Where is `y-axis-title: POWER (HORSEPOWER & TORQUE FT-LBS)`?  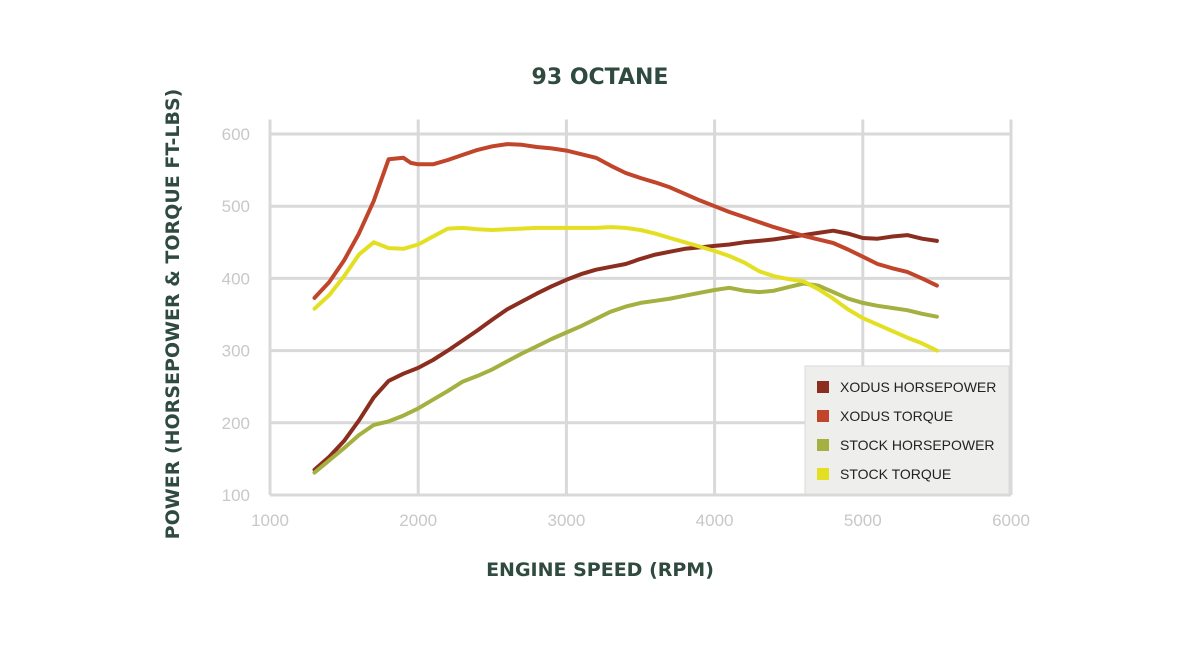
y-axis-title: POWER (HORSEPOWER & TORQUE FT-LBS) is located at coordinates (173, 314).